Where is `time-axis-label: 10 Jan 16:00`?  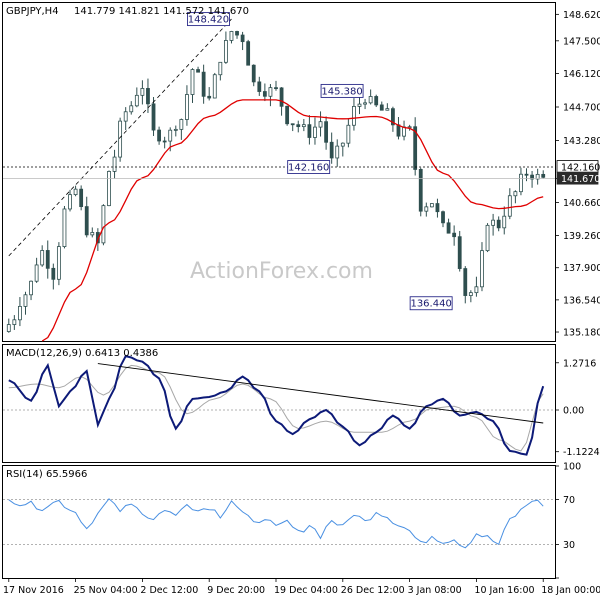
time-axis-label: 10 Jan 16:00 is located at coordinates (504, 590).